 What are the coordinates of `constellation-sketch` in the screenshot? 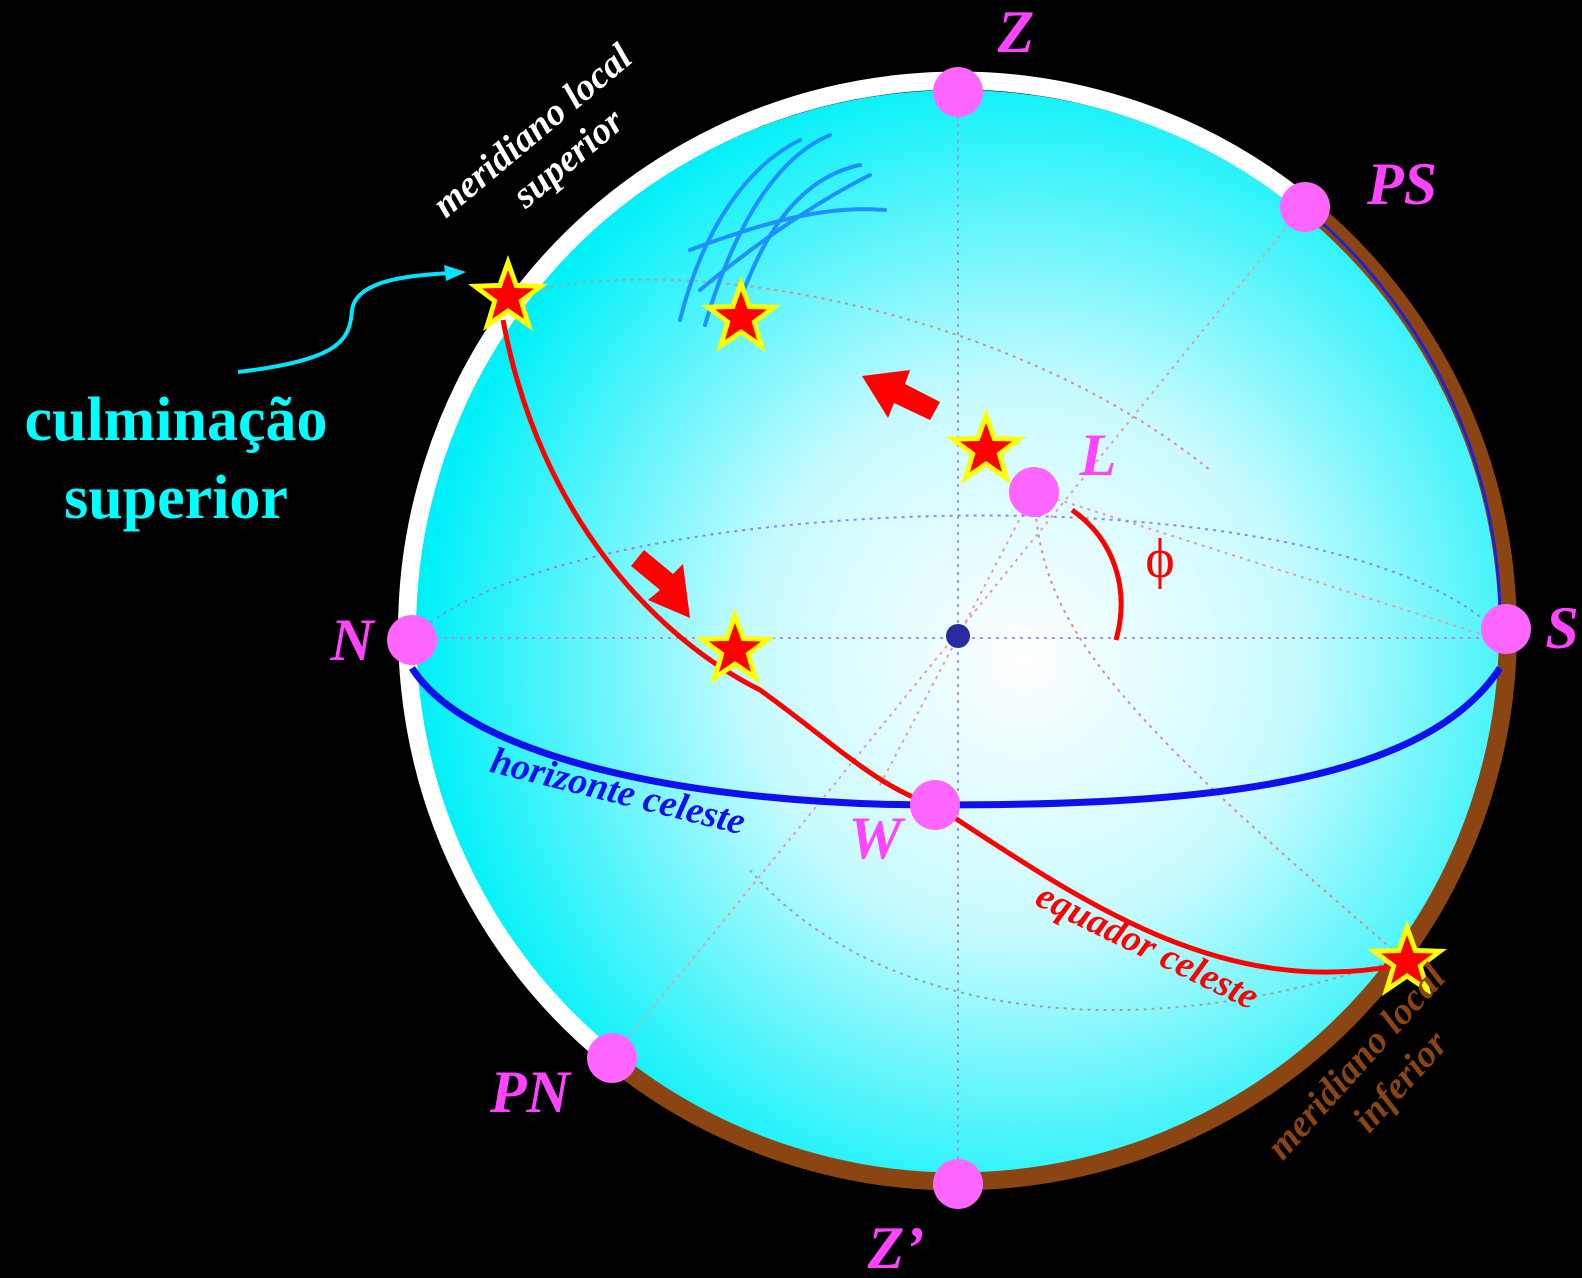 It's located at (782, 232).